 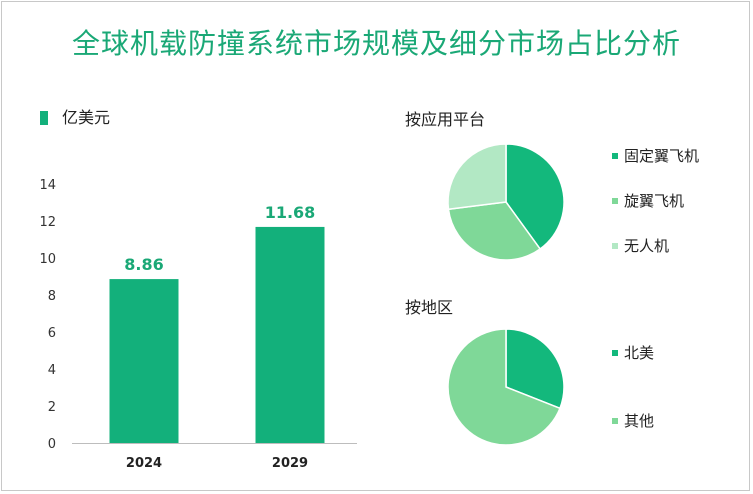 I want to click on bar-data-label: 11.68, so click(x=290, y=212).